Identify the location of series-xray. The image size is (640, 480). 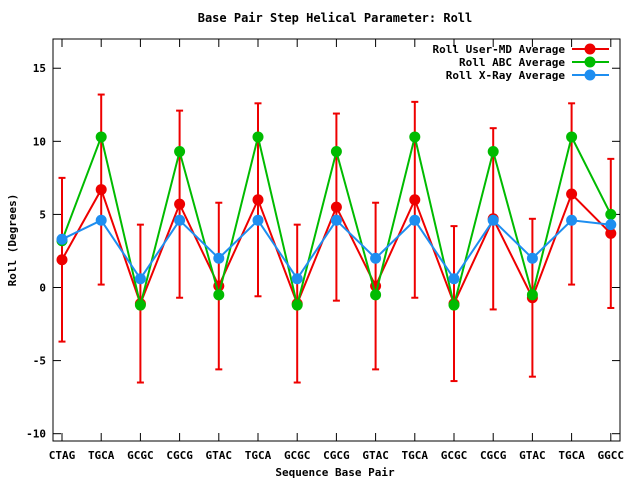
(336, 249).